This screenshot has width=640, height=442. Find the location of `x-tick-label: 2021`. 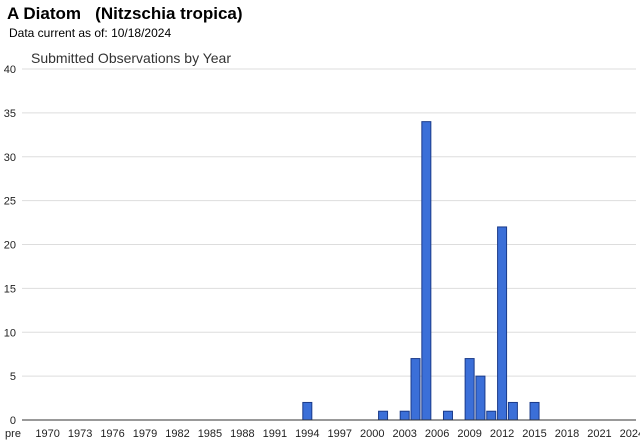

x-tick-label: 2021 is located at coordinates (599, 434).